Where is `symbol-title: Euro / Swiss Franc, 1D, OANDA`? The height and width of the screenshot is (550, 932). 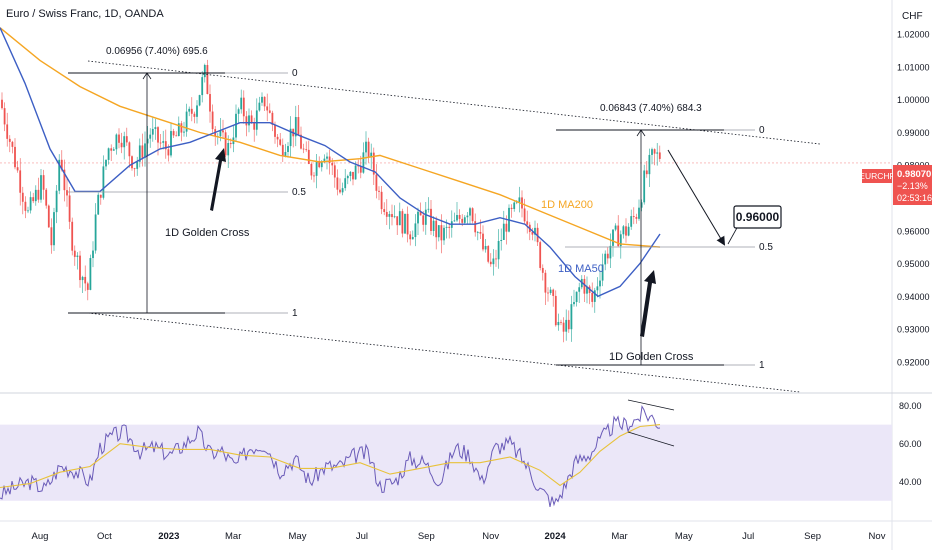 symbol-title: Euro / Swiss Franc, 1D, OANDA is located at coordinates (85, 14).